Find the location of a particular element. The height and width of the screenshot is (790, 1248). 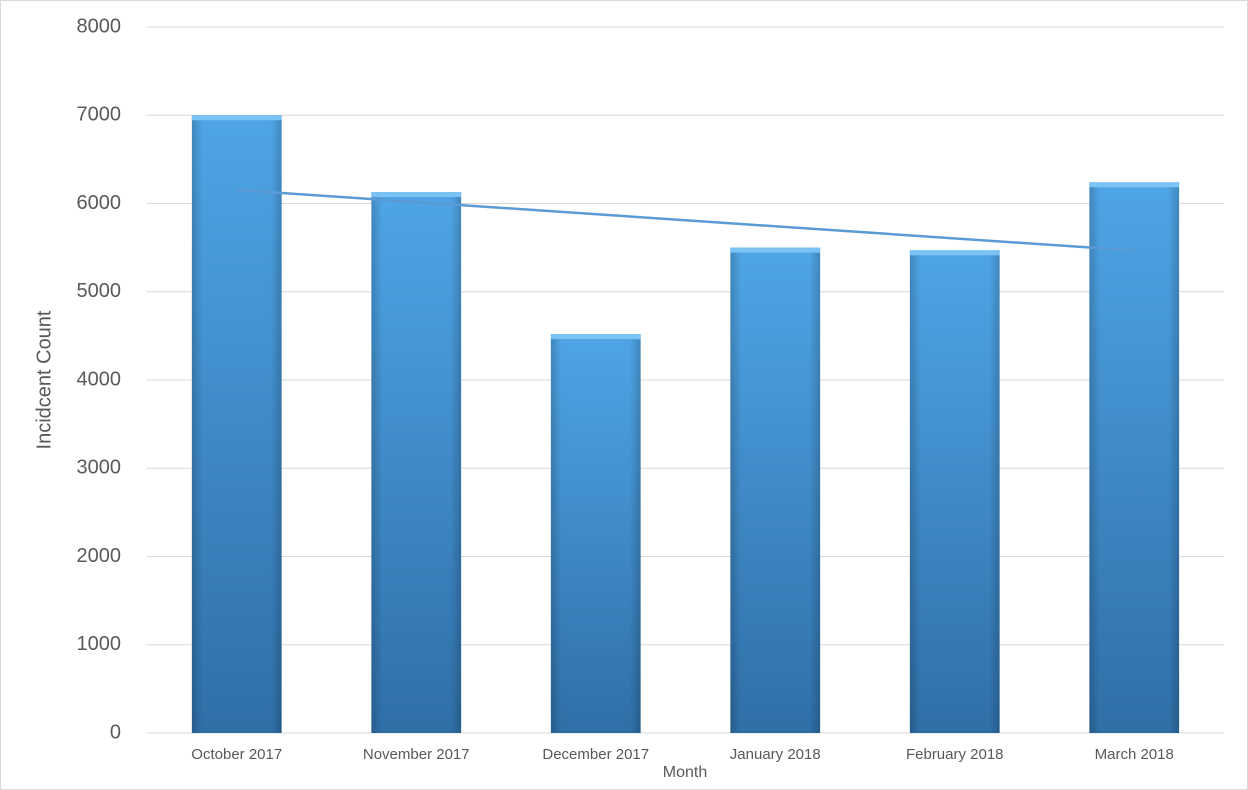

x-tick-label: March 2018 is located at coordinates (1134, 754).